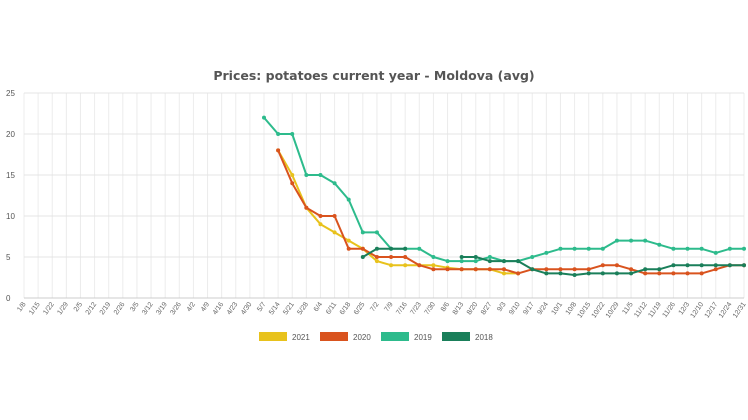 Image resolution: width=748 pixels, height=420 pixels. I want to click on x-tick-label: 11/12, so click(641, 310).